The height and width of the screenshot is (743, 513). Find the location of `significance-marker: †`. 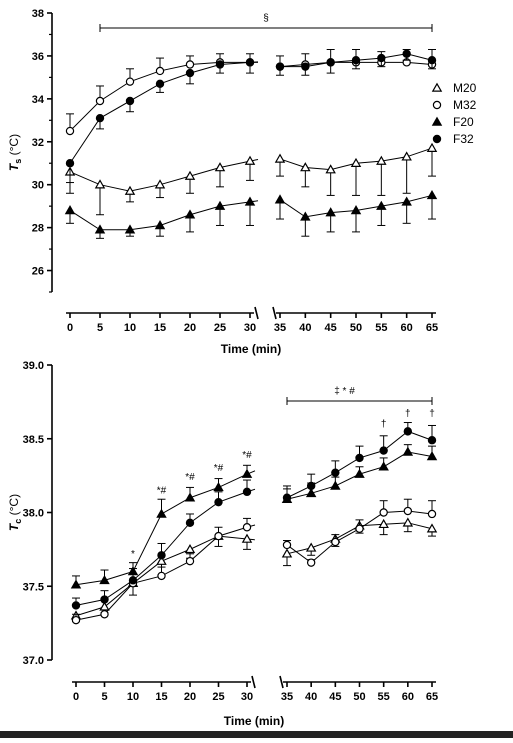

significance-marker: † is located at coordinates (408, 414).